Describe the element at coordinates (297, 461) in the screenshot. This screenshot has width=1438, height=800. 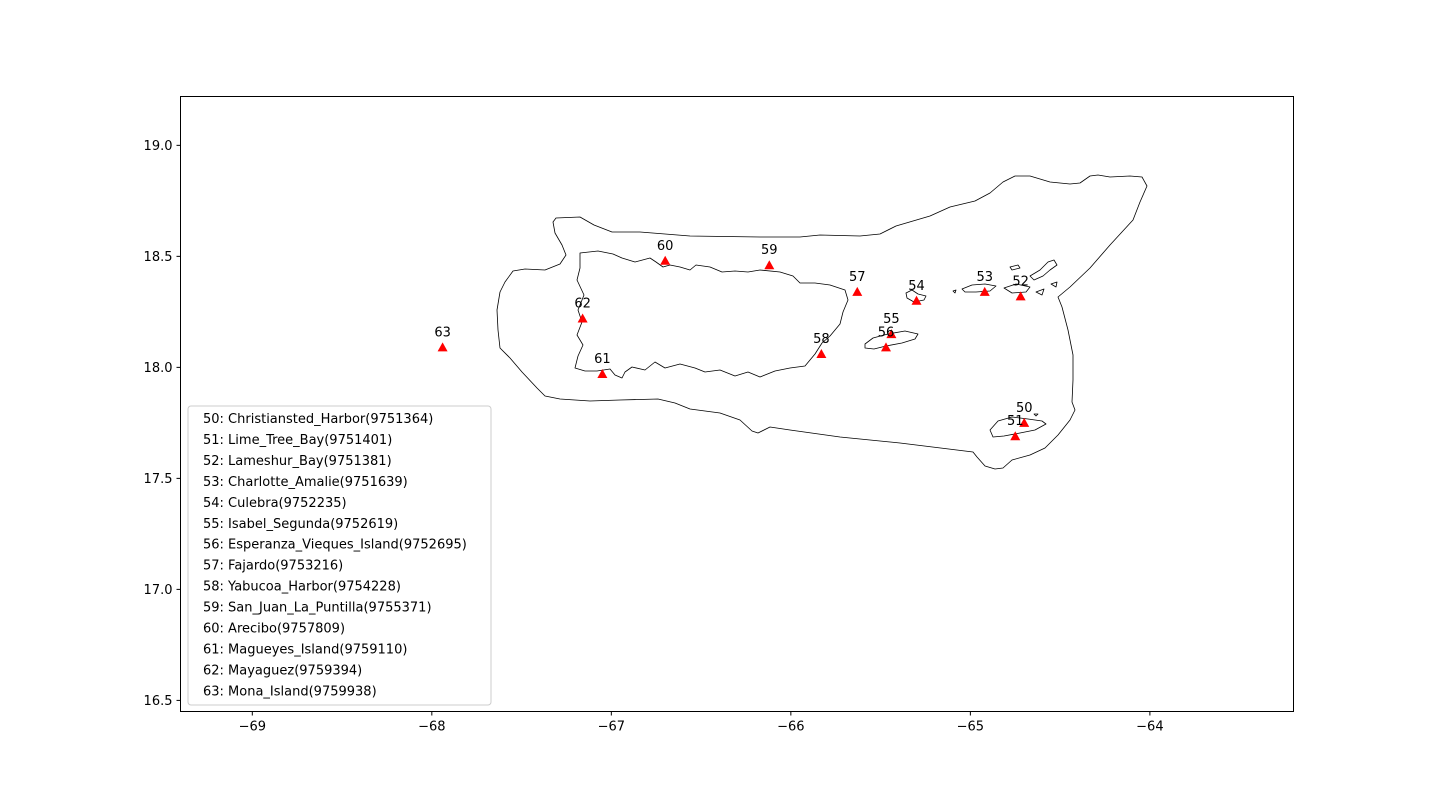
I see `legend-entry: 52: Lameshur_Bay(9751381)` at that location.